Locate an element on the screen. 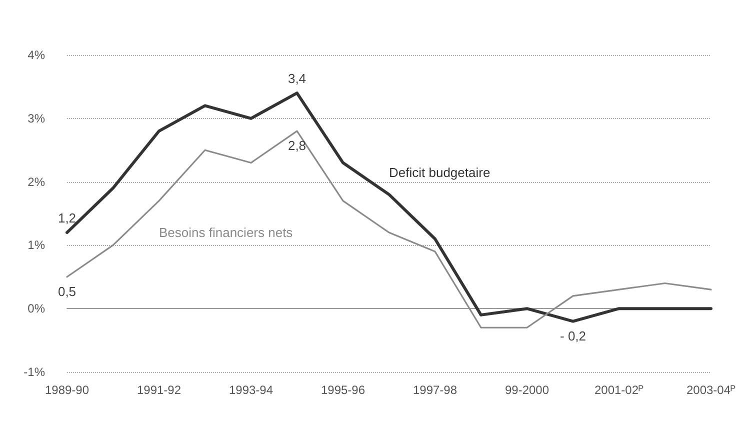 This screenshot has width=746, height=427. x-tick-label: 2001-02ᴾ is located at coordinates (619, 390).